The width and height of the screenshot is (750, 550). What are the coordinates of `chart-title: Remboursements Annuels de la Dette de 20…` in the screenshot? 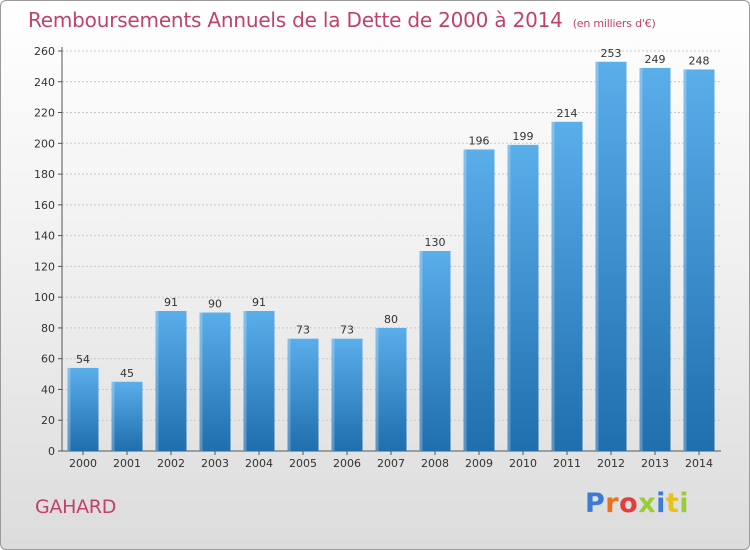 It's located at (342, 20).